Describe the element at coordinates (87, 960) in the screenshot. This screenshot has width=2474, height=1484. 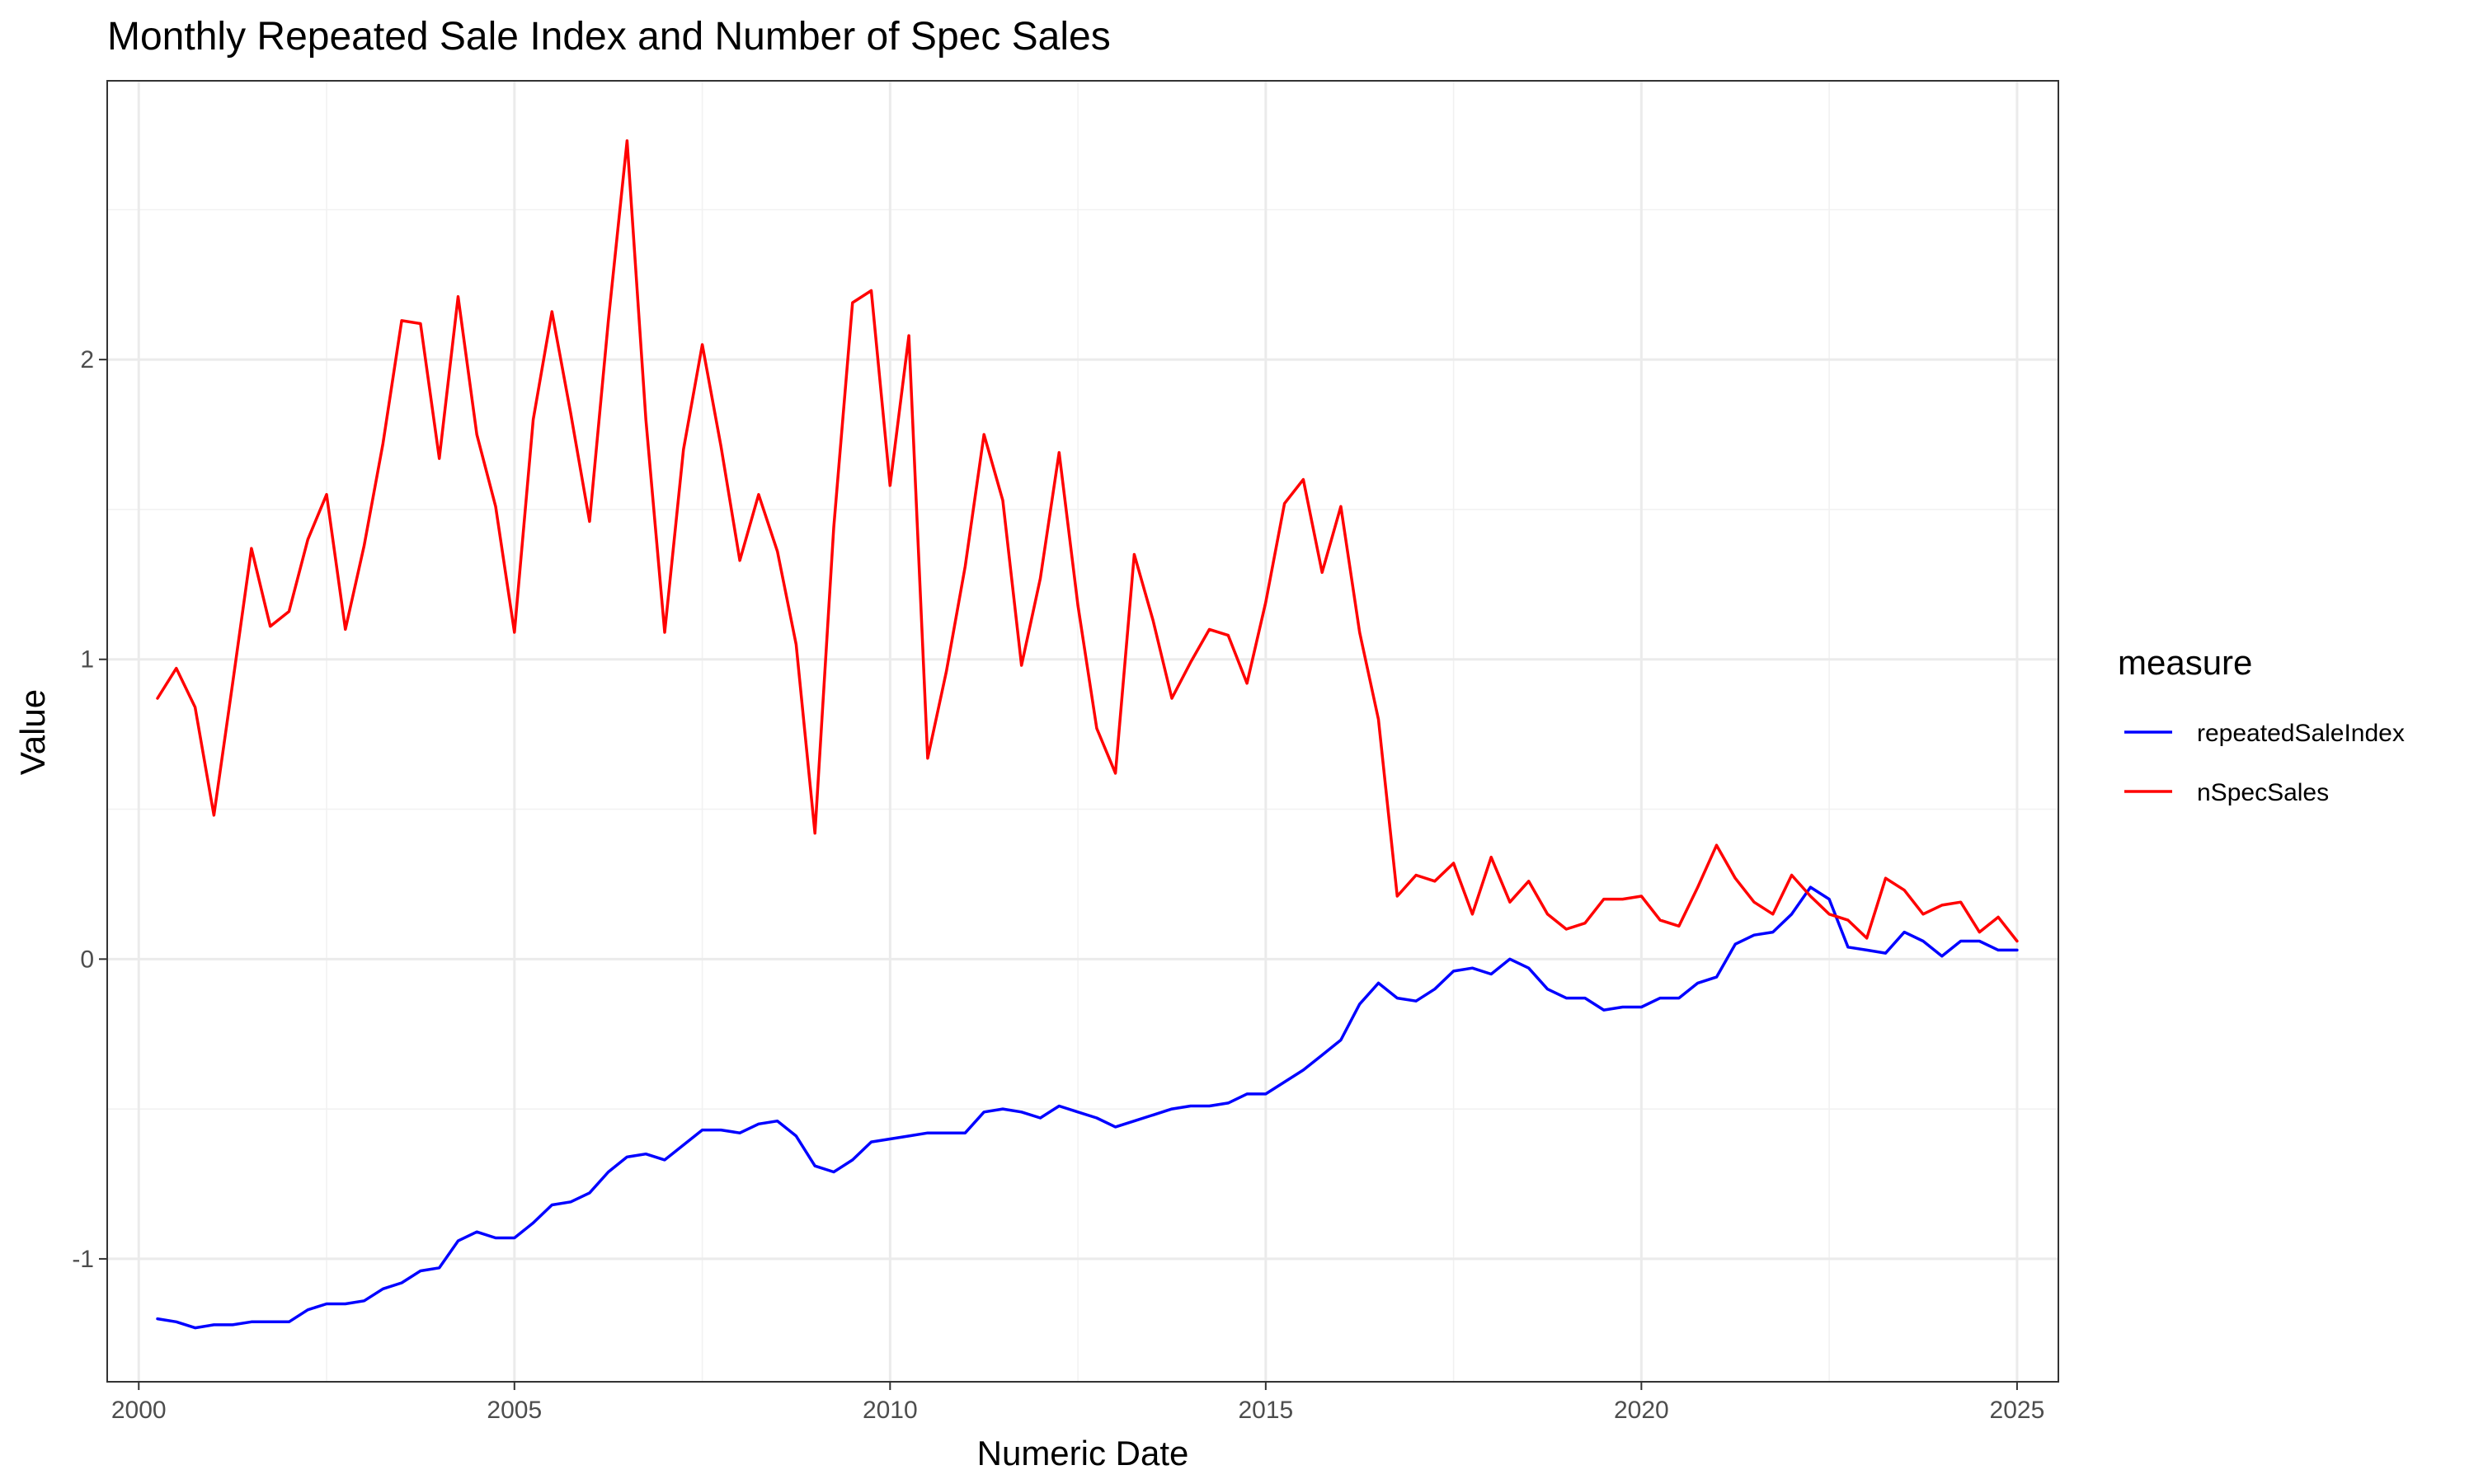
I see `y-tick-label: 0` at that location.